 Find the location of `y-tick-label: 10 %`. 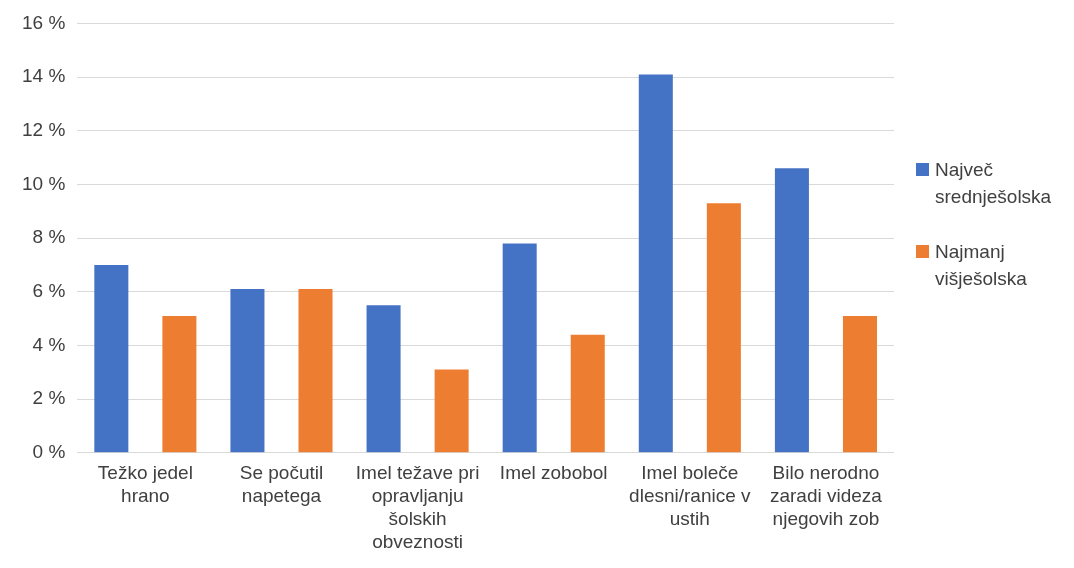

y-tick-label: 10 % is located at coordinates (43, 183).